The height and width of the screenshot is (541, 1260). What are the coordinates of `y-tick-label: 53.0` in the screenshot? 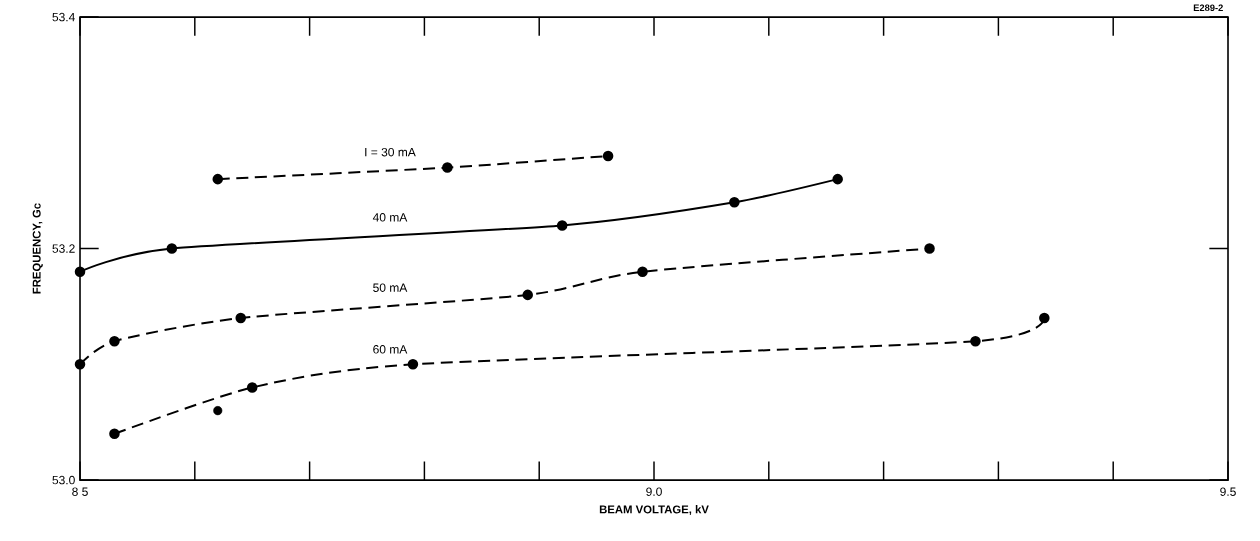 It's located at (63, 480).